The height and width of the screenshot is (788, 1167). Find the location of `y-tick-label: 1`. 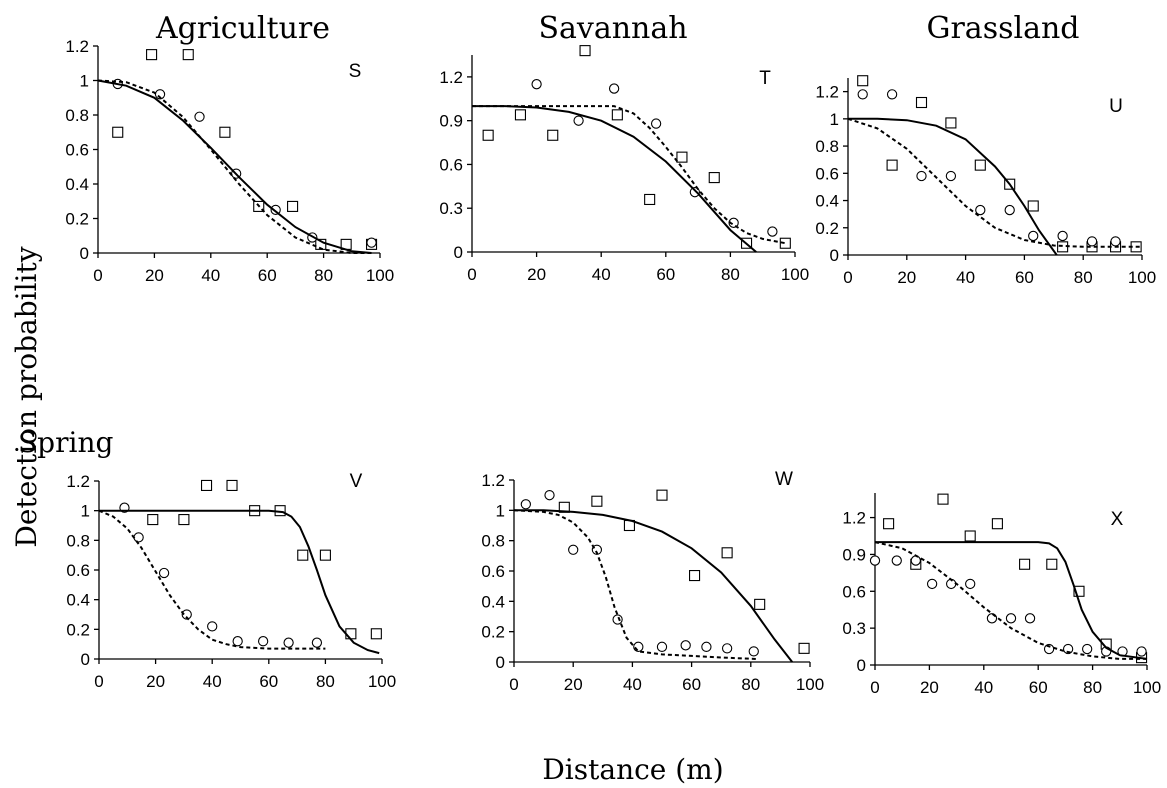

y-tick-label: 1 is located at coordinates (834, 119).